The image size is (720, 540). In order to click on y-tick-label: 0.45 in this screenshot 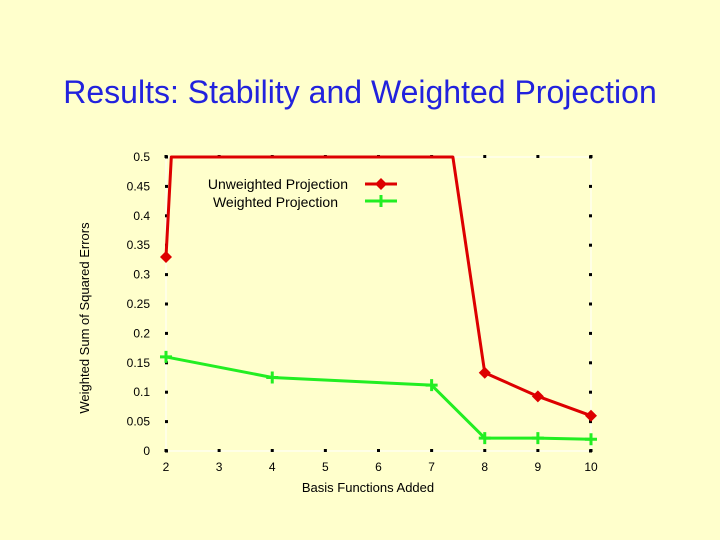, I will do `click(139, 186)`.